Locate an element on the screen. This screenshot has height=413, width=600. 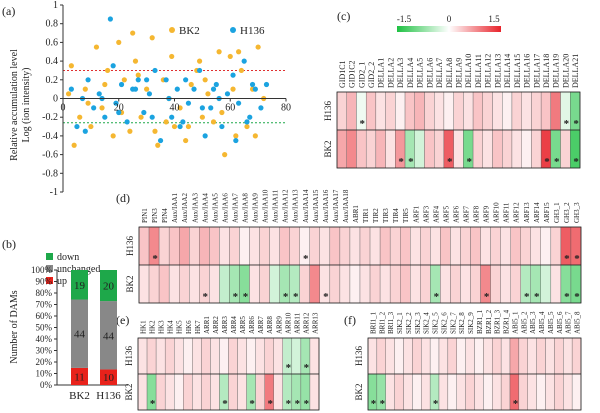
column-label: SIK2_3 is located at coordinates (418, 323).